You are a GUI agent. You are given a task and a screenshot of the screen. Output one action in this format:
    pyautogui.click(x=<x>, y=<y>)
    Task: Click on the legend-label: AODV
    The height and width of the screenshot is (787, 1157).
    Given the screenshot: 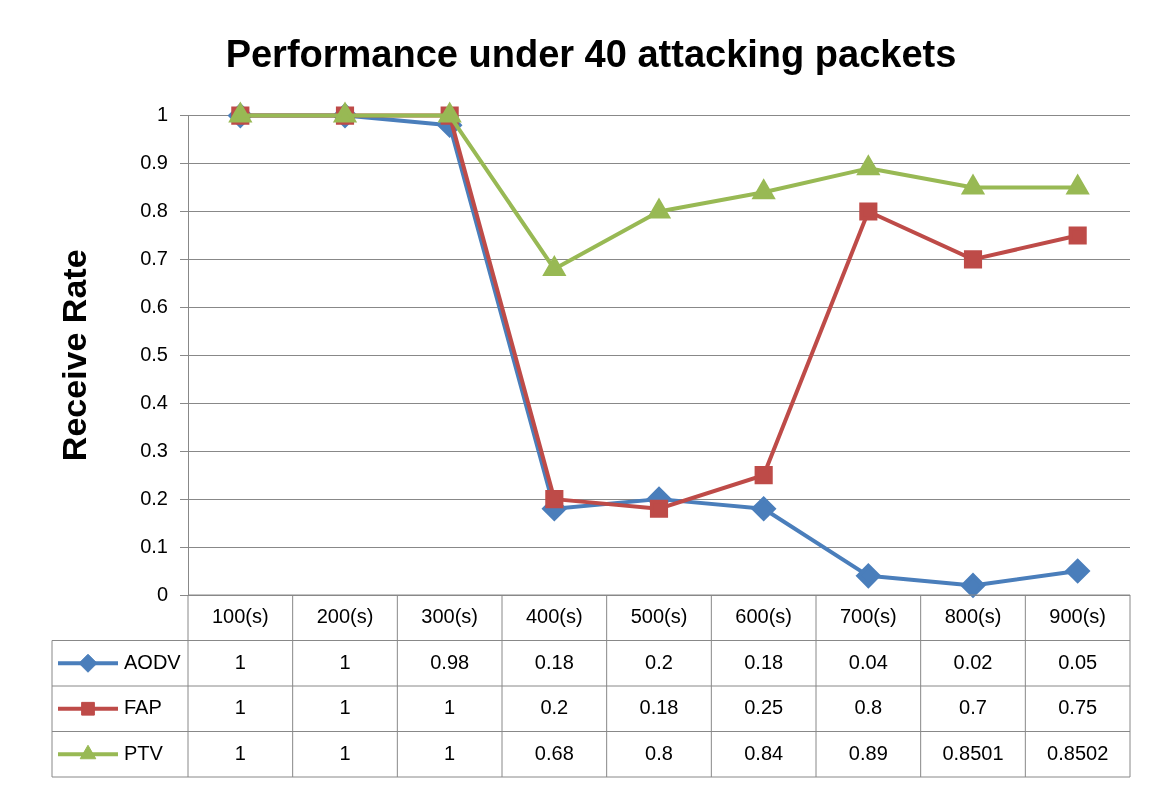 What is the action you would take?
    pyautogui.click(x=153, y=661)
    